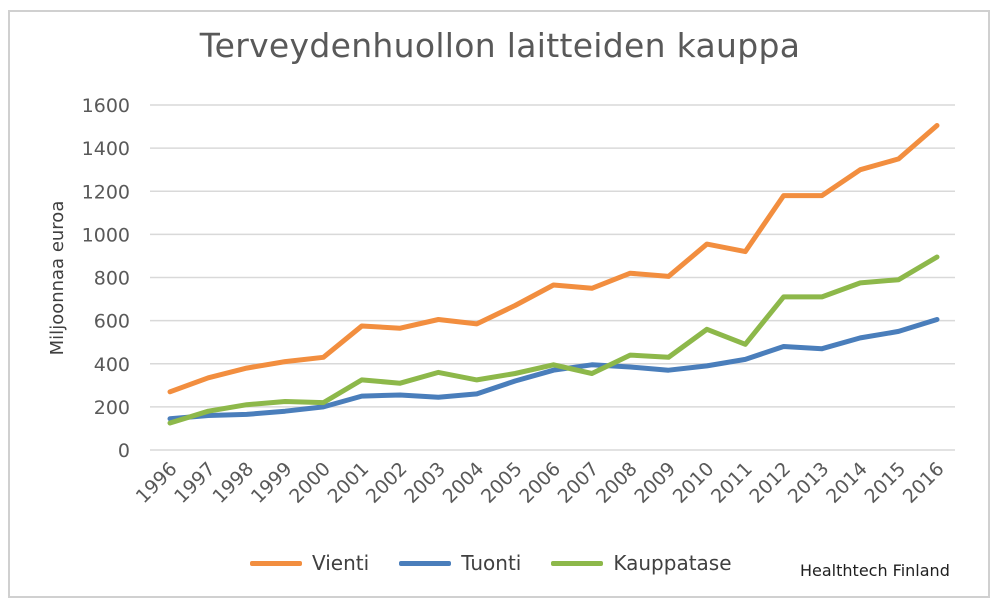 The image size is (1000, 609). What do you see at coordinates (617, 483) in the screenshot?
I see `x-tick-label: 2008` at bounding box center [617, 483].